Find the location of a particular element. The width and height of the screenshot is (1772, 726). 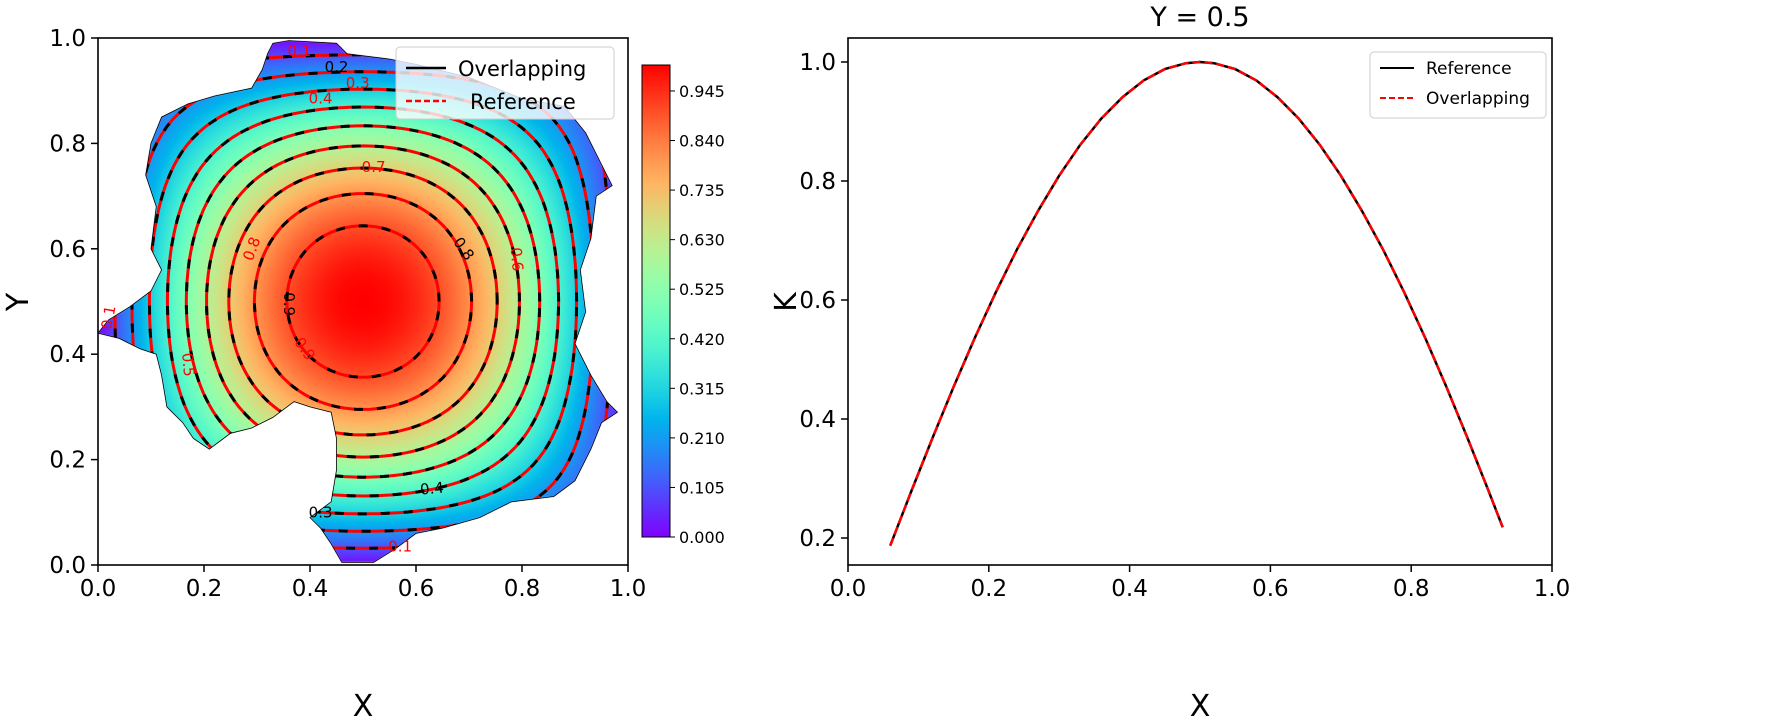

contour-label: 0.7 is located at coordinates (374, 167).